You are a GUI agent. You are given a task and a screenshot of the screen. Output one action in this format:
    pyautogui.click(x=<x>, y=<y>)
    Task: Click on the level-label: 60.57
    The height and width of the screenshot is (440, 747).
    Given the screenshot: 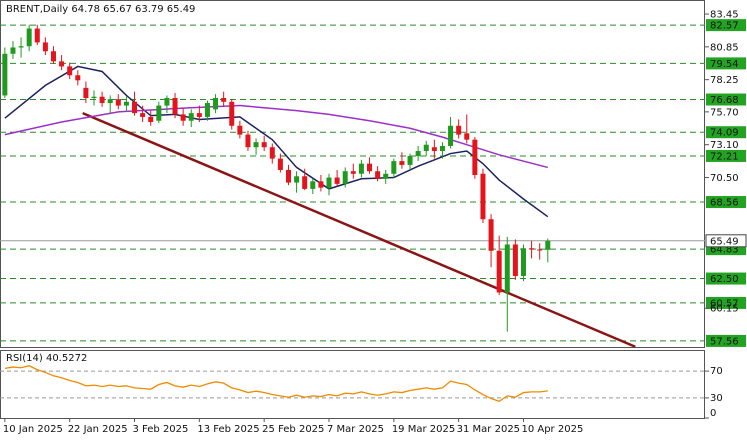 What is the action you would take?
    pyautogui.click(x=724, y=303)
    